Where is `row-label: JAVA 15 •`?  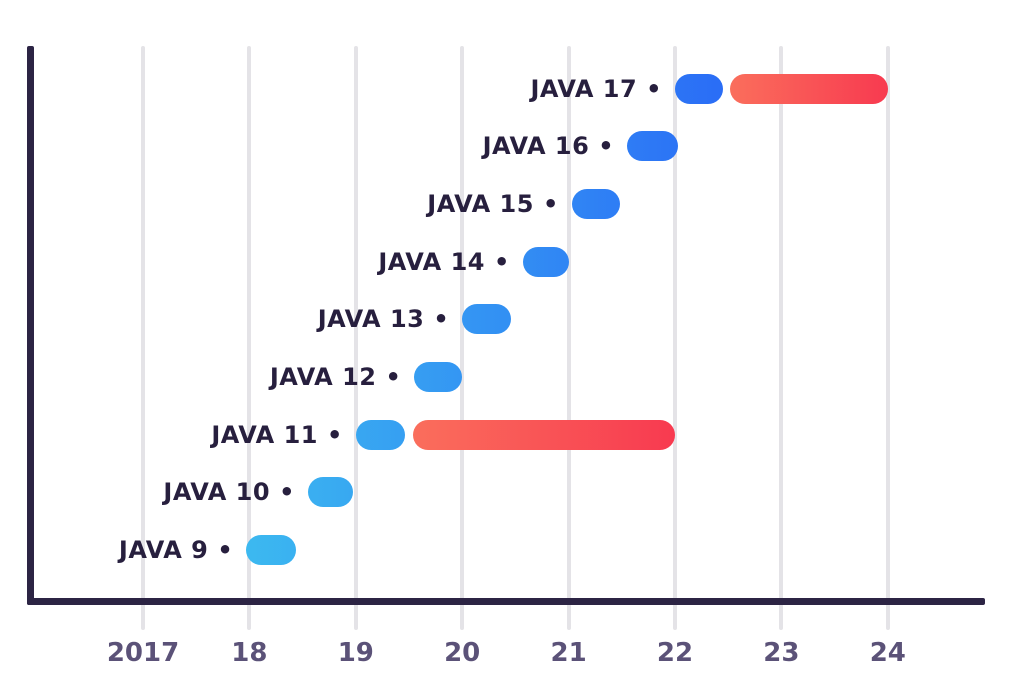 row-label: JAVA 15 • is located at coordinates (493, 204).